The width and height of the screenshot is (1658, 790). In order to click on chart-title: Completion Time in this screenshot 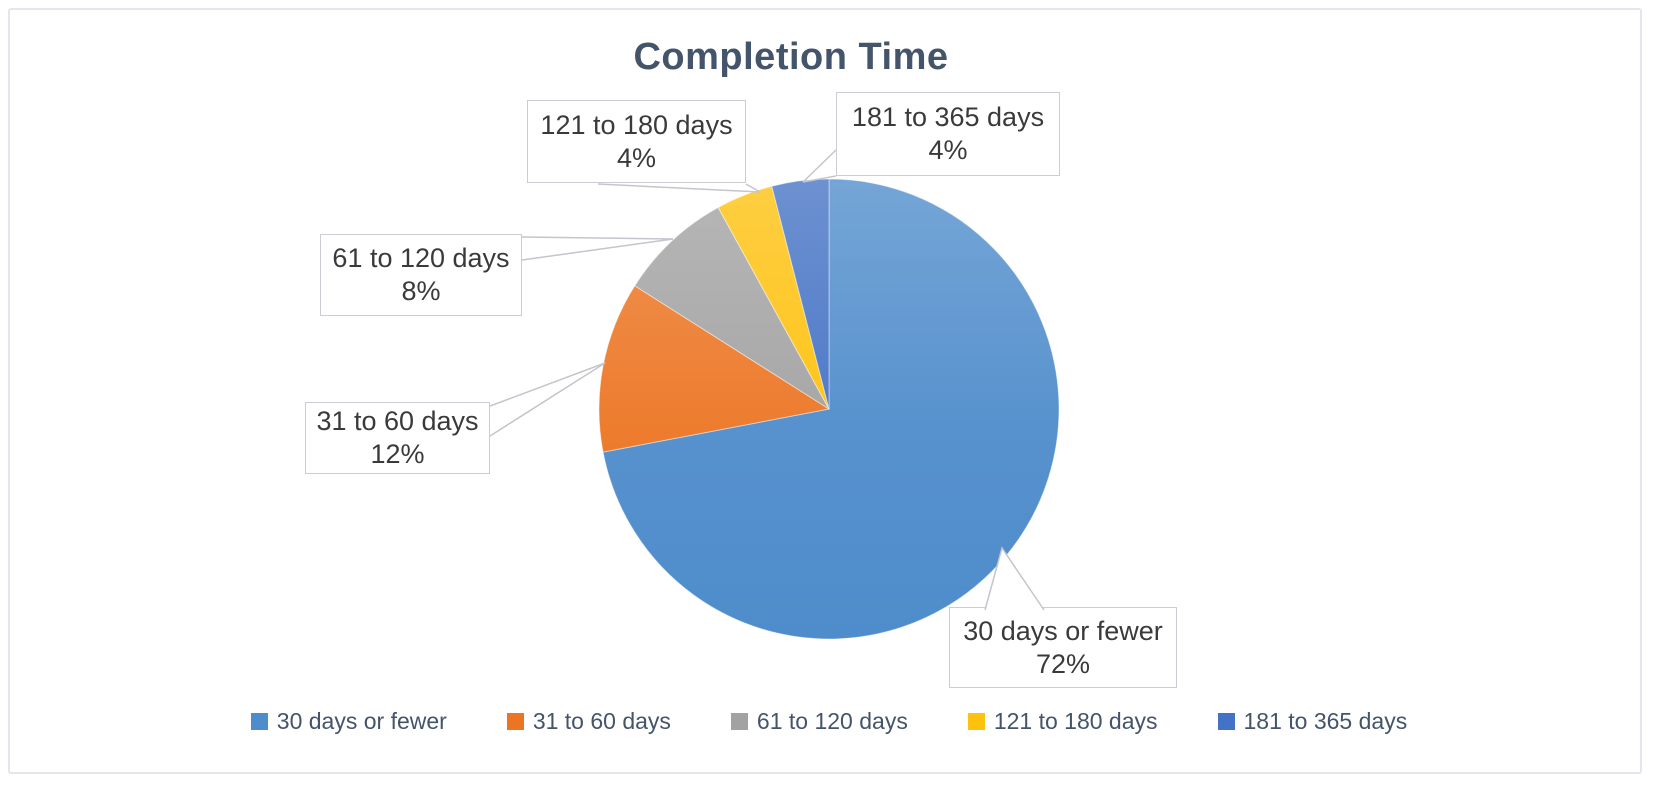, I will do `click(791, 57)`.